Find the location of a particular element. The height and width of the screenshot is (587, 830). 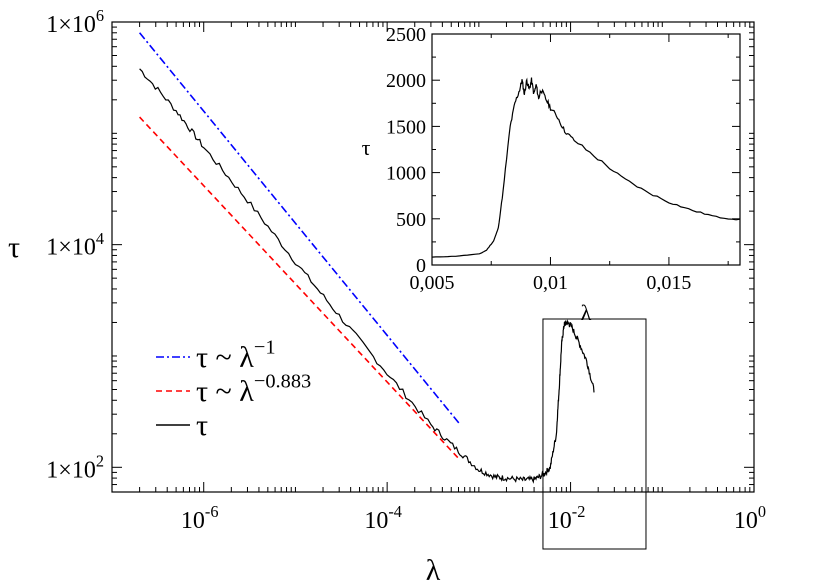

inset-x-tick-label: 0,015 is located at coordinates (668, 283).